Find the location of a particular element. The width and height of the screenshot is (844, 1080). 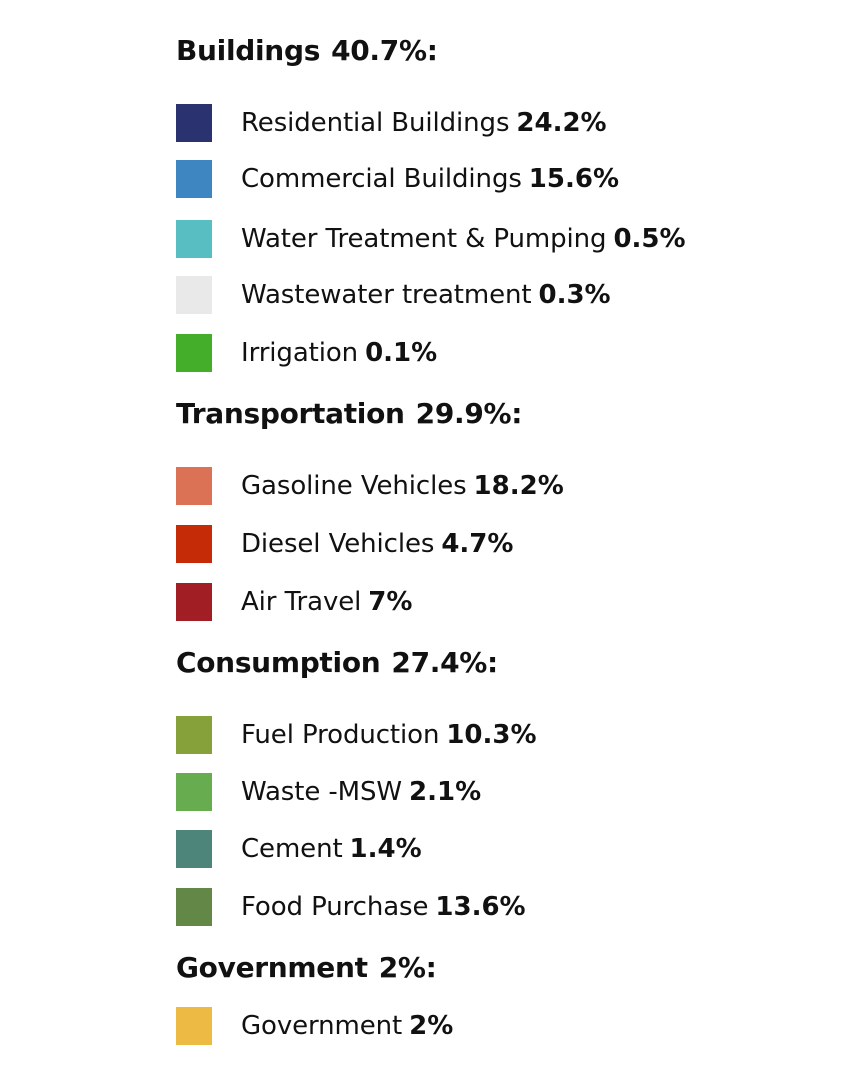

group-heading-consumption: Consumption 27.4%: is located at coordinates (337, 663).